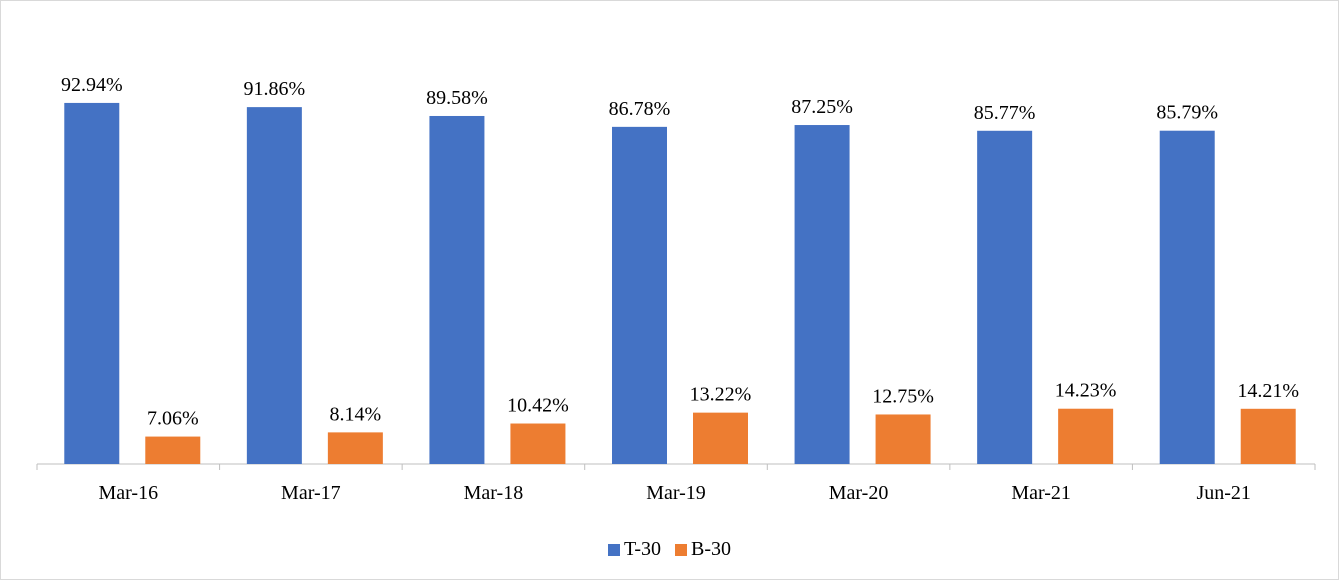 The image size is (1339, 580). Describe the element at coordinates (538, 406) in the screenshot. I see `data-label-b30: 10.42%` at that location.